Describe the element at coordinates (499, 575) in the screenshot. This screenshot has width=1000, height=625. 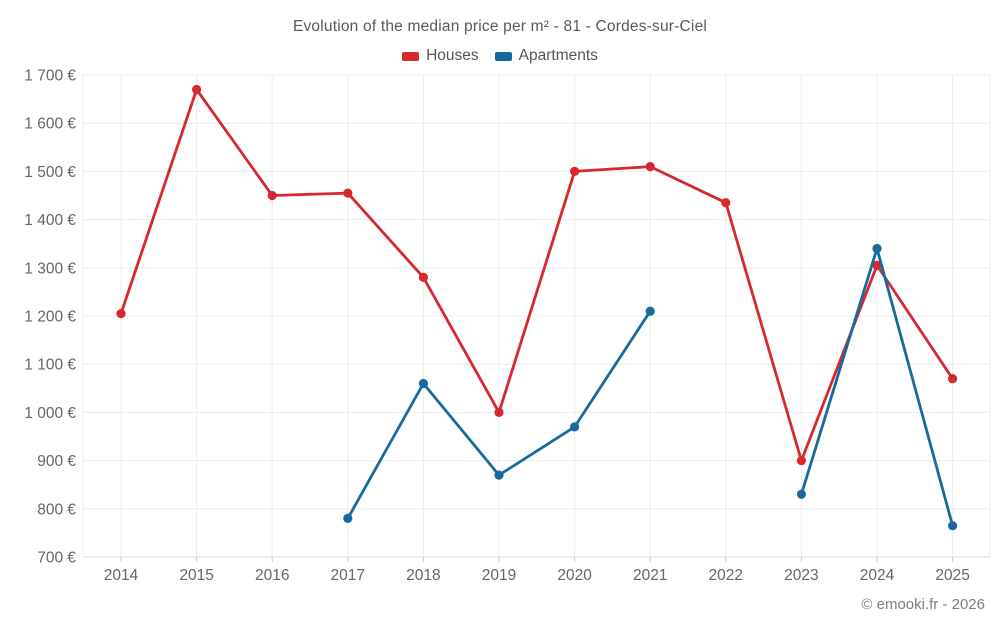
I see `svg-text: 2019` at that location.